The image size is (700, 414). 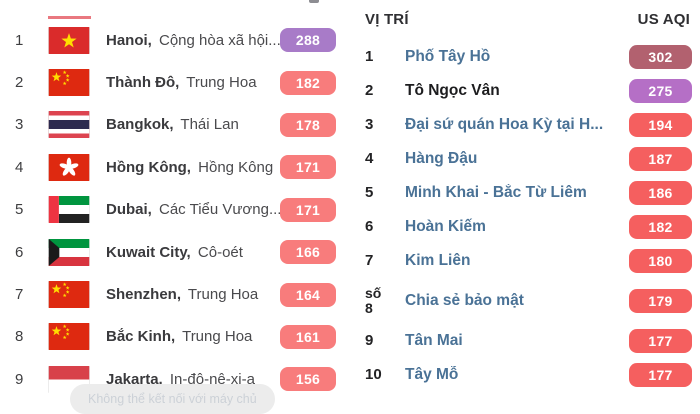 What do you see at coordinates (660, 301) in the screenshot?
I see `aqi-badge: 179` at bounding box center [660, 301].